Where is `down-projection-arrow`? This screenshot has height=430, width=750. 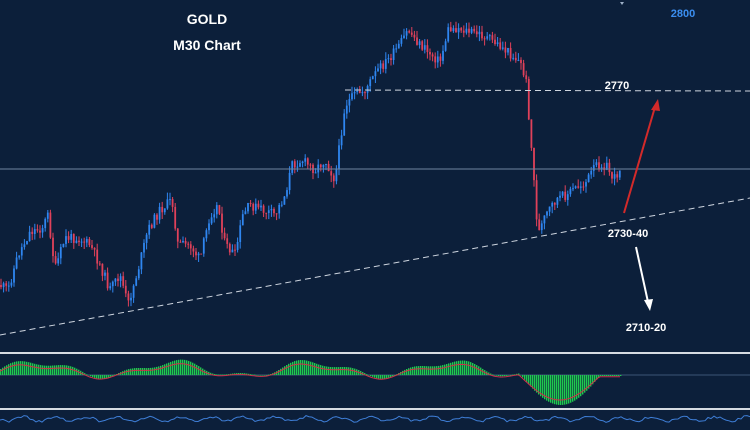
down-projection-arrow is located at coordinates (644, 278).